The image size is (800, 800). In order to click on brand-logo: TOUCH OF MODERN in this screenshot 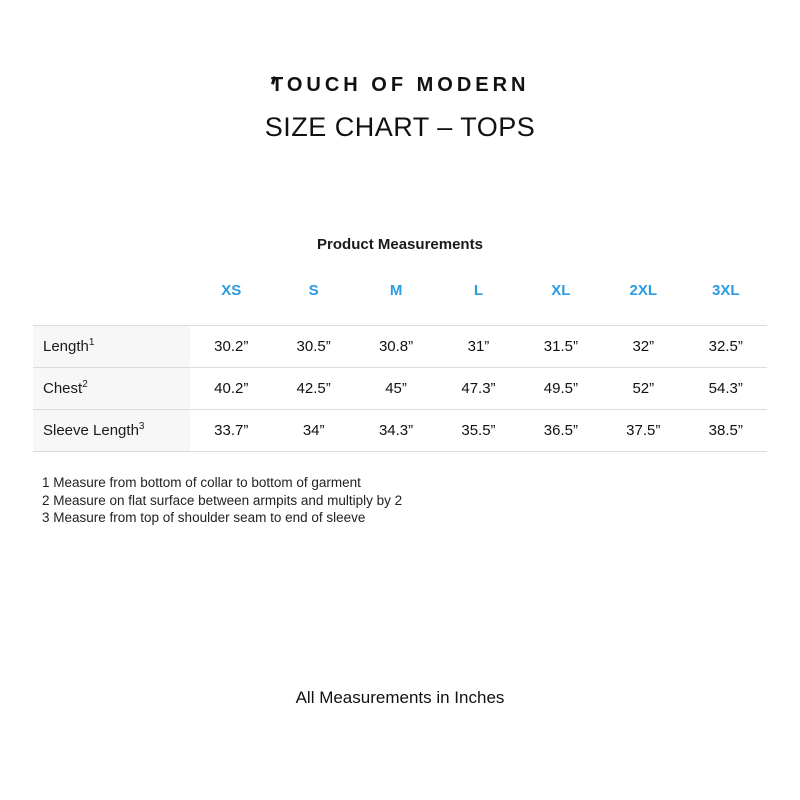, I will do `click(400, 85)`.